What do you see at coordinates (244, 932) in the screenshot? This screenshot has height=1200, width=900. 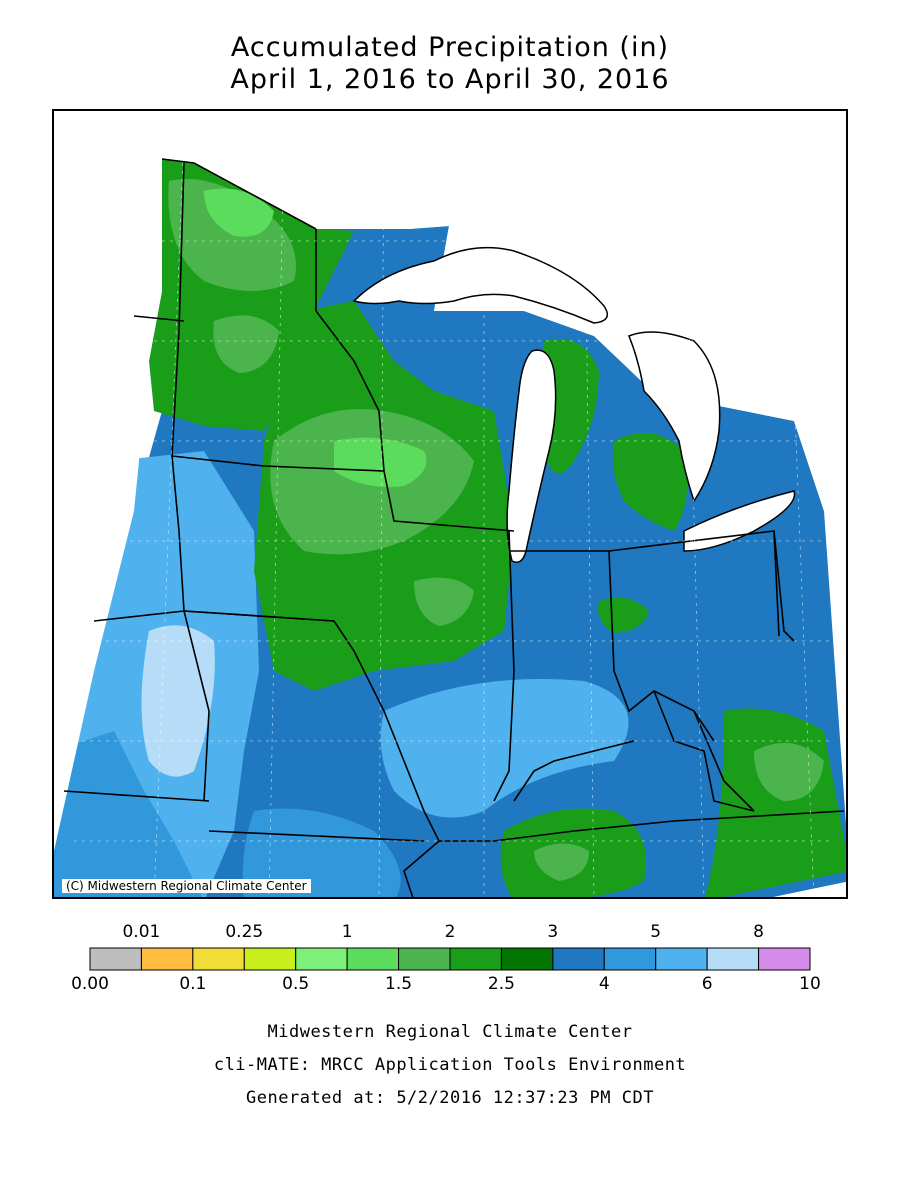 I see `legend-top-label: 0.25` at bounding box center [244, 932].